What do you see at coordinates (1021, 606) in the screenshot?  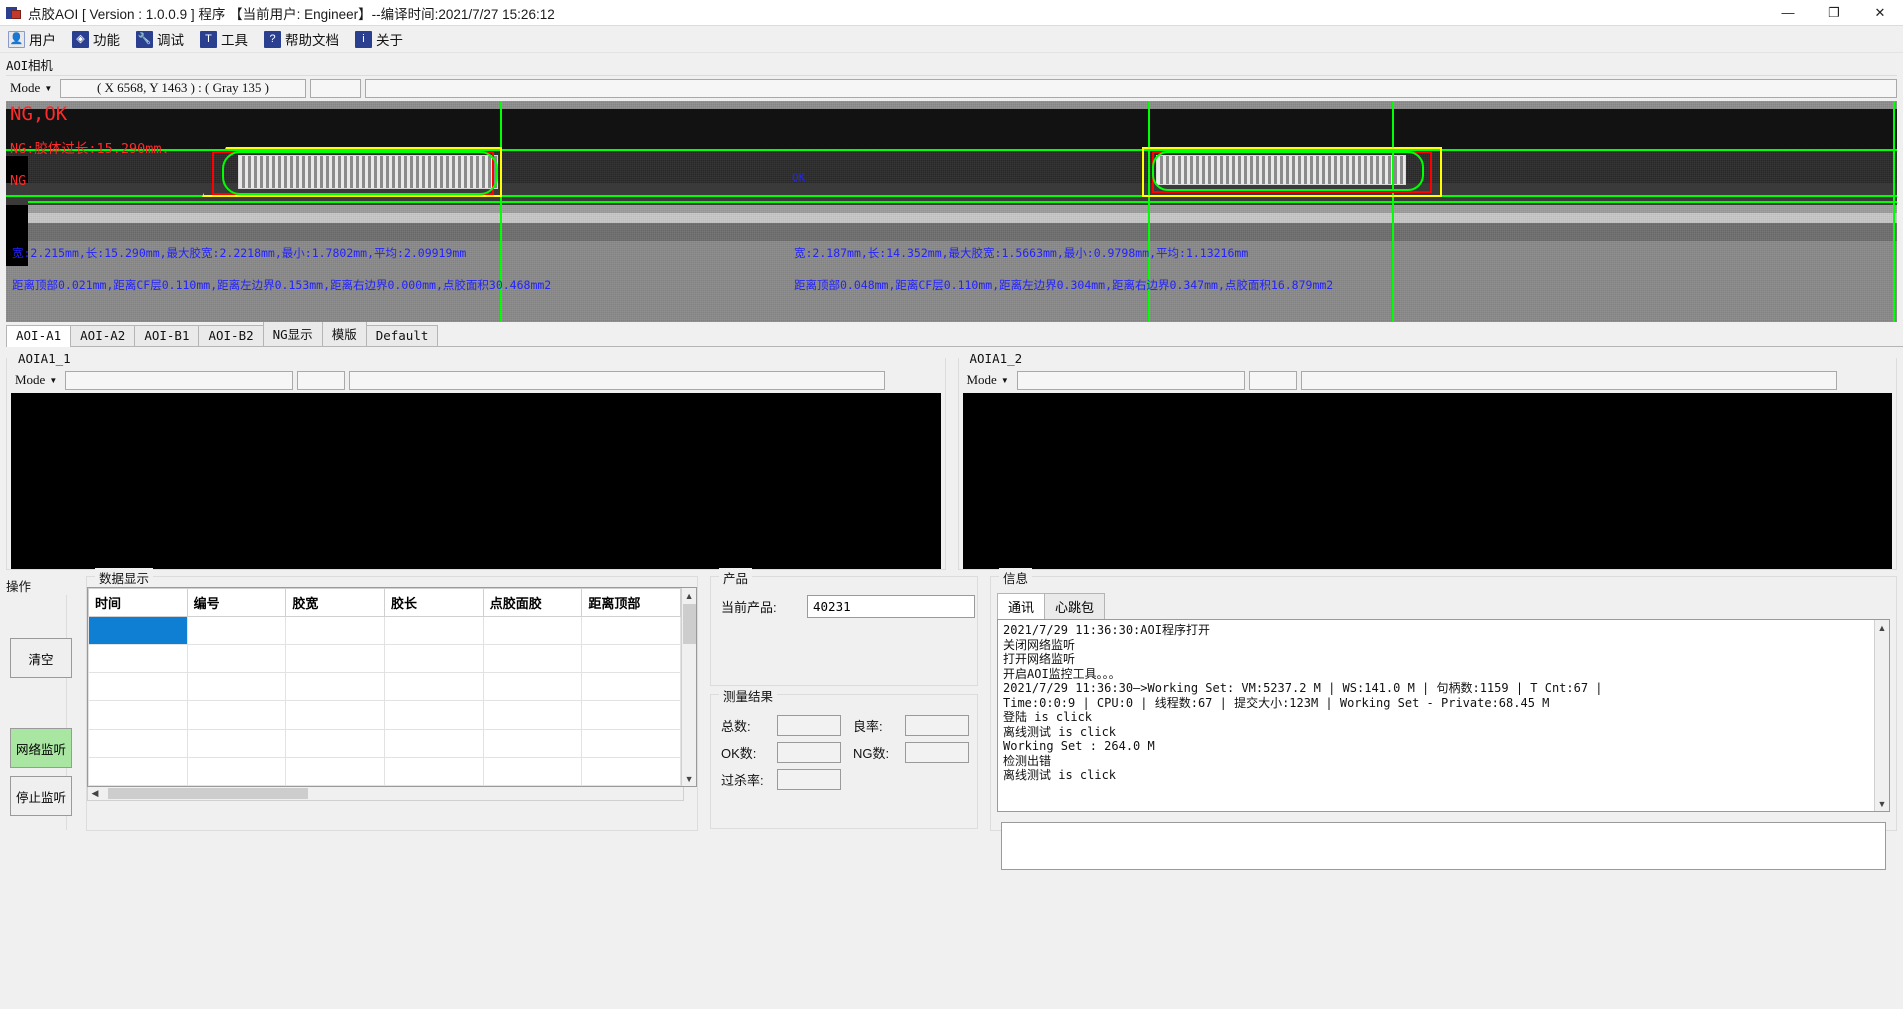 I see `tab-communication: 通讯` at bounding box center [1021, 606].